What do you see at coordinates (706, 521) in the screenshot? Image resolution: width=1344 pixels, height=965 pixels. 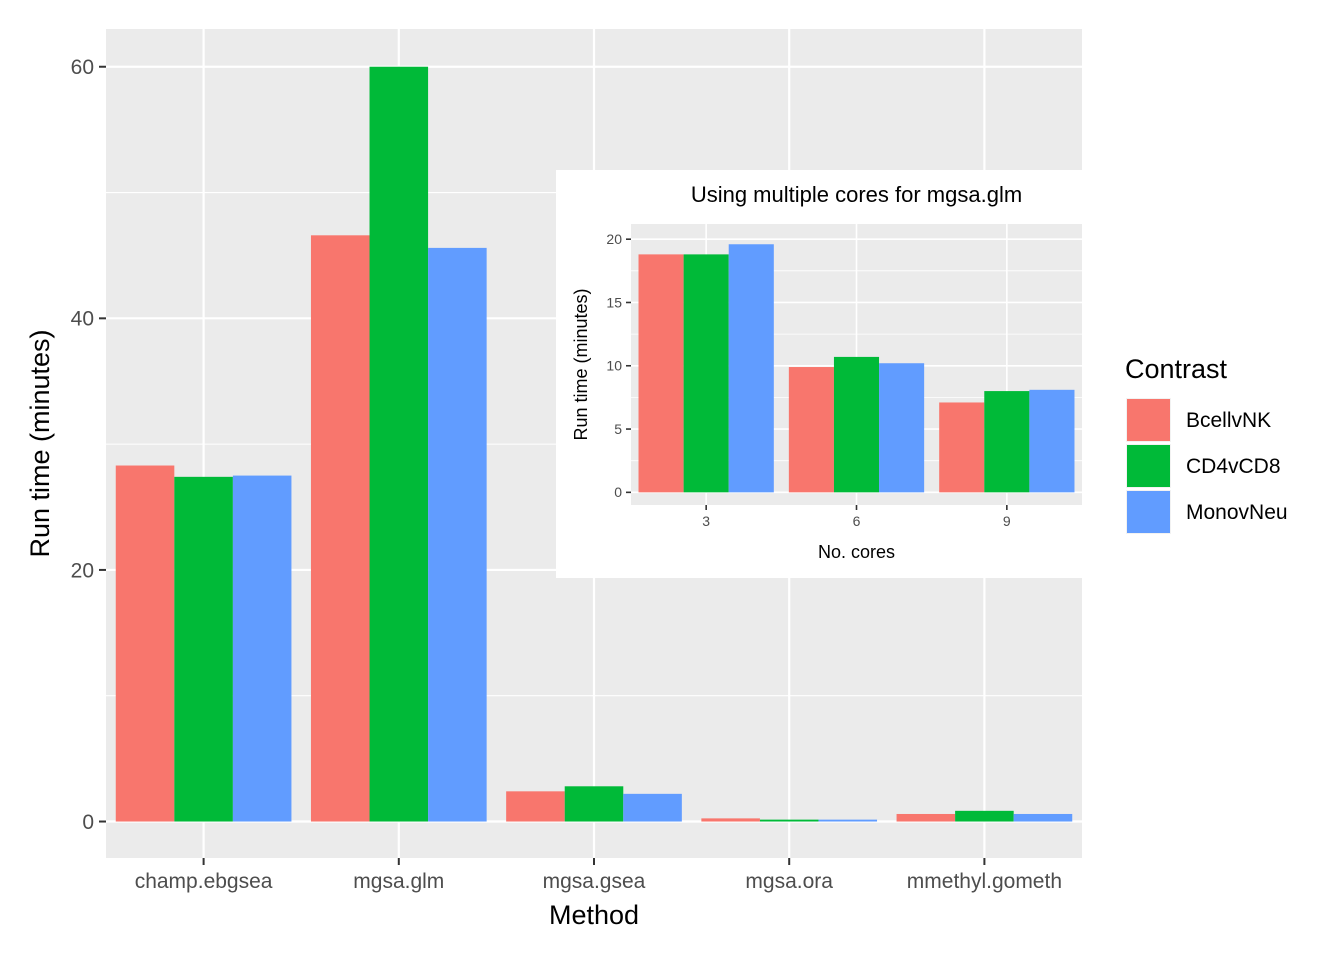 I see `inset-x-tick-label: 3` at bounding box center [706, 521].